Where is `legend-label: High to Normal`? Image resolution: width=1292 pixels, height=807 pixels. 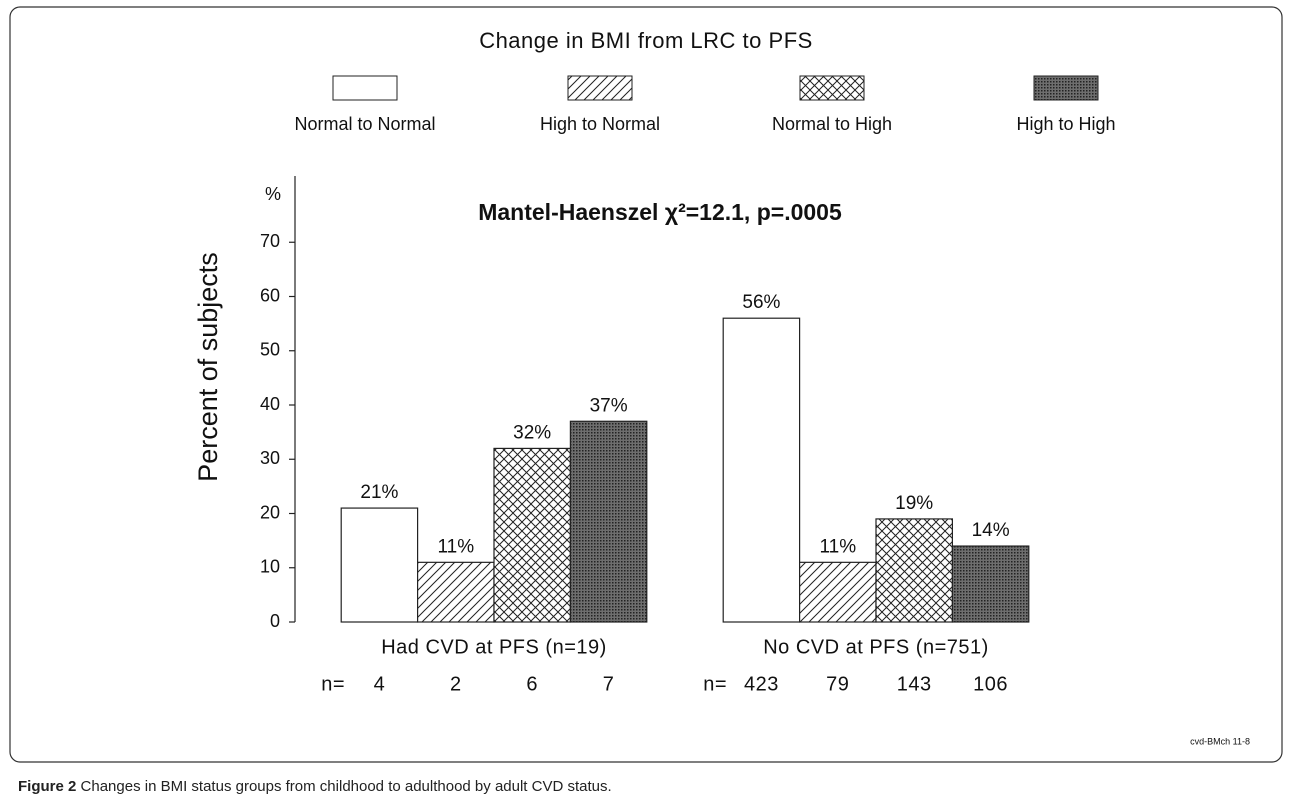
legend-label: High to Normal is located at coordinates (600, 124).